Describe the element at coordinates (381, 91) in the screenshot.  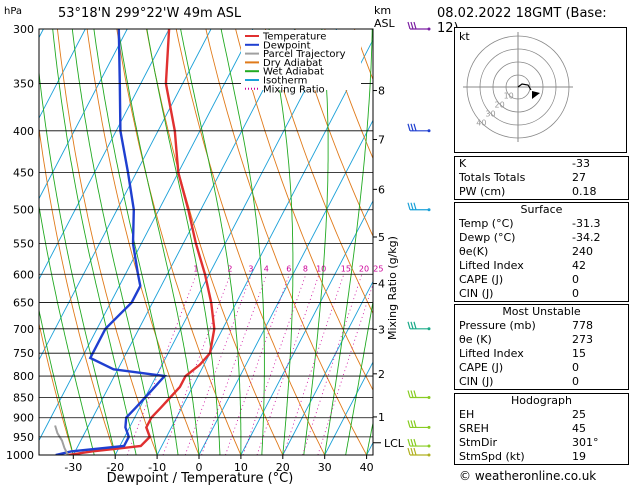
I see `km-tick-label: 8` at that location.